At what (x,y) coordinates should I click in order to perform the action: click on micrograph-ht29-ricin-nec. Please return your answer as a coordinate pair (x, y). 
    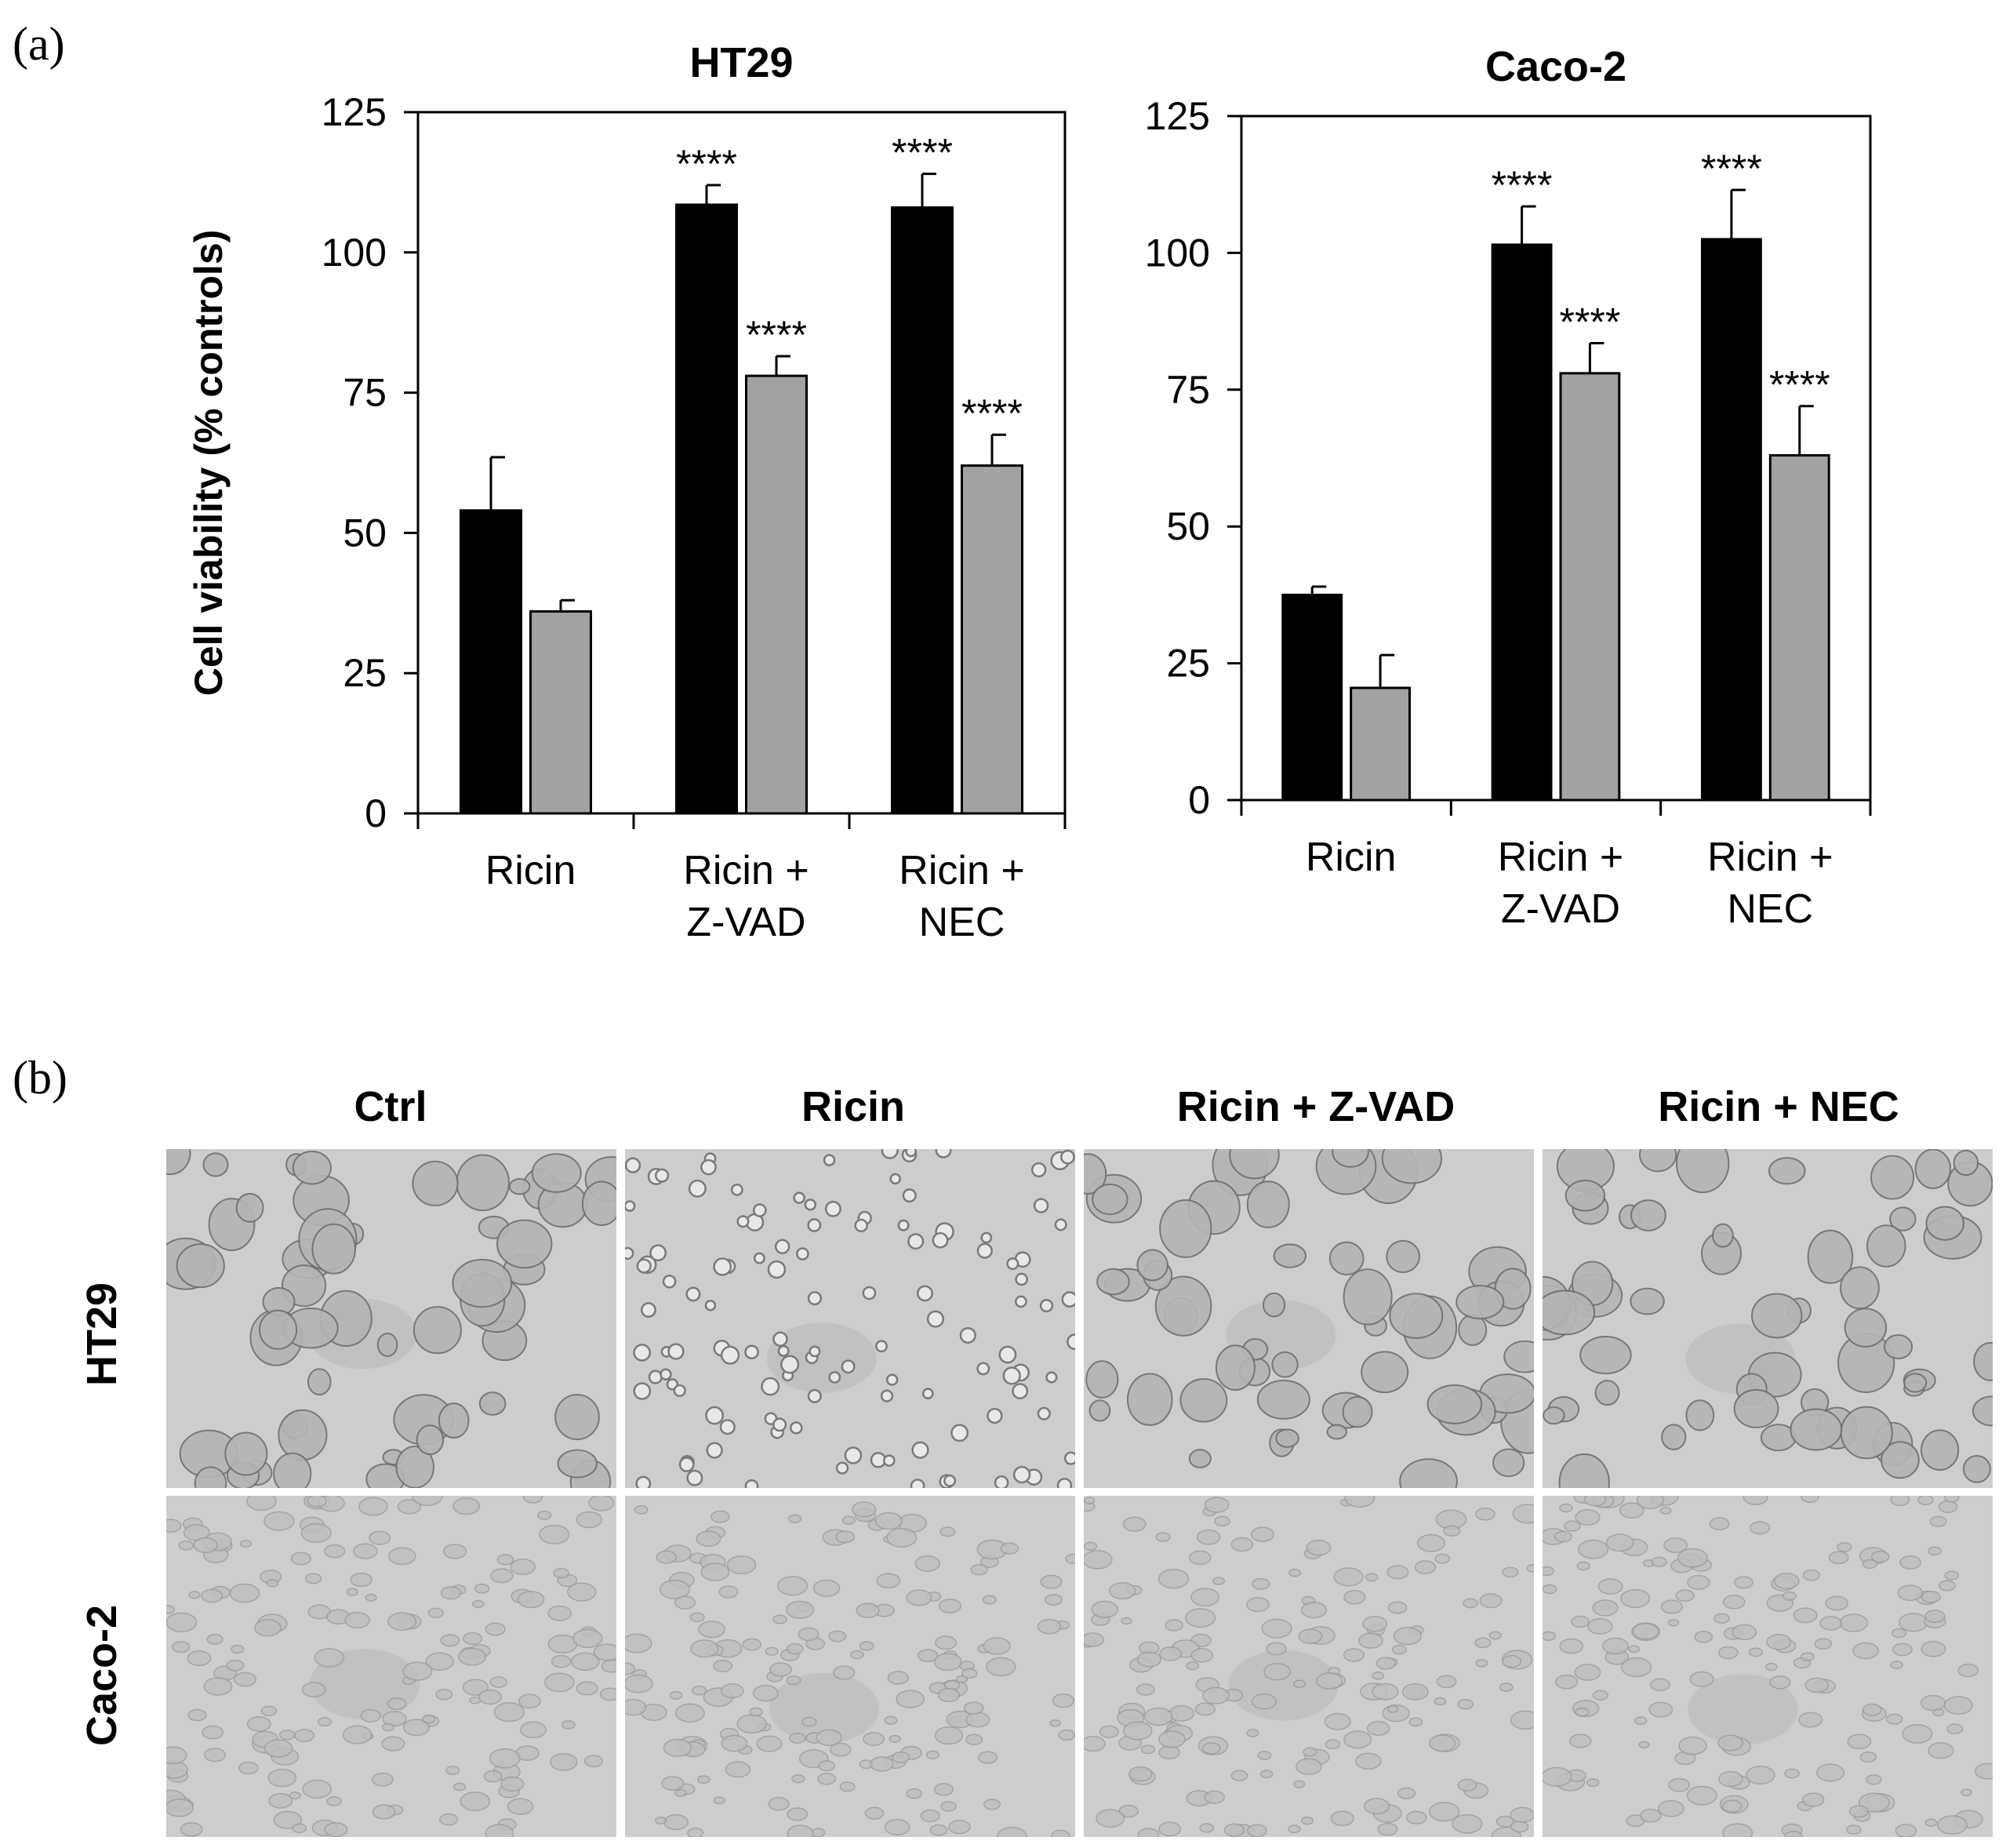
    Looking at the image, I should click on (1768, 1318).